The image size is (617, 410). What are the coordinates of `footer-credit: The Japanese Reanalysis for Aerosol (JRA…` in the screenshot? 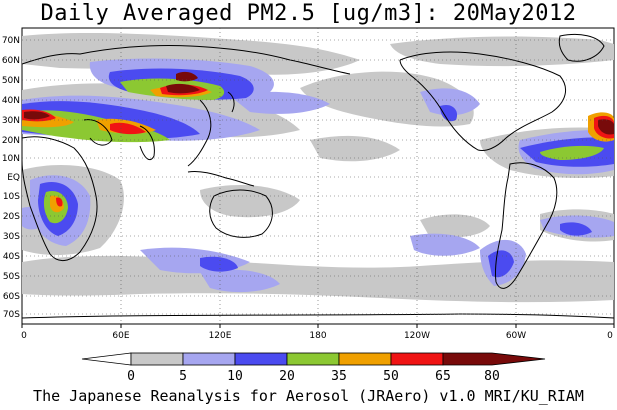 It's located at (308, 396).